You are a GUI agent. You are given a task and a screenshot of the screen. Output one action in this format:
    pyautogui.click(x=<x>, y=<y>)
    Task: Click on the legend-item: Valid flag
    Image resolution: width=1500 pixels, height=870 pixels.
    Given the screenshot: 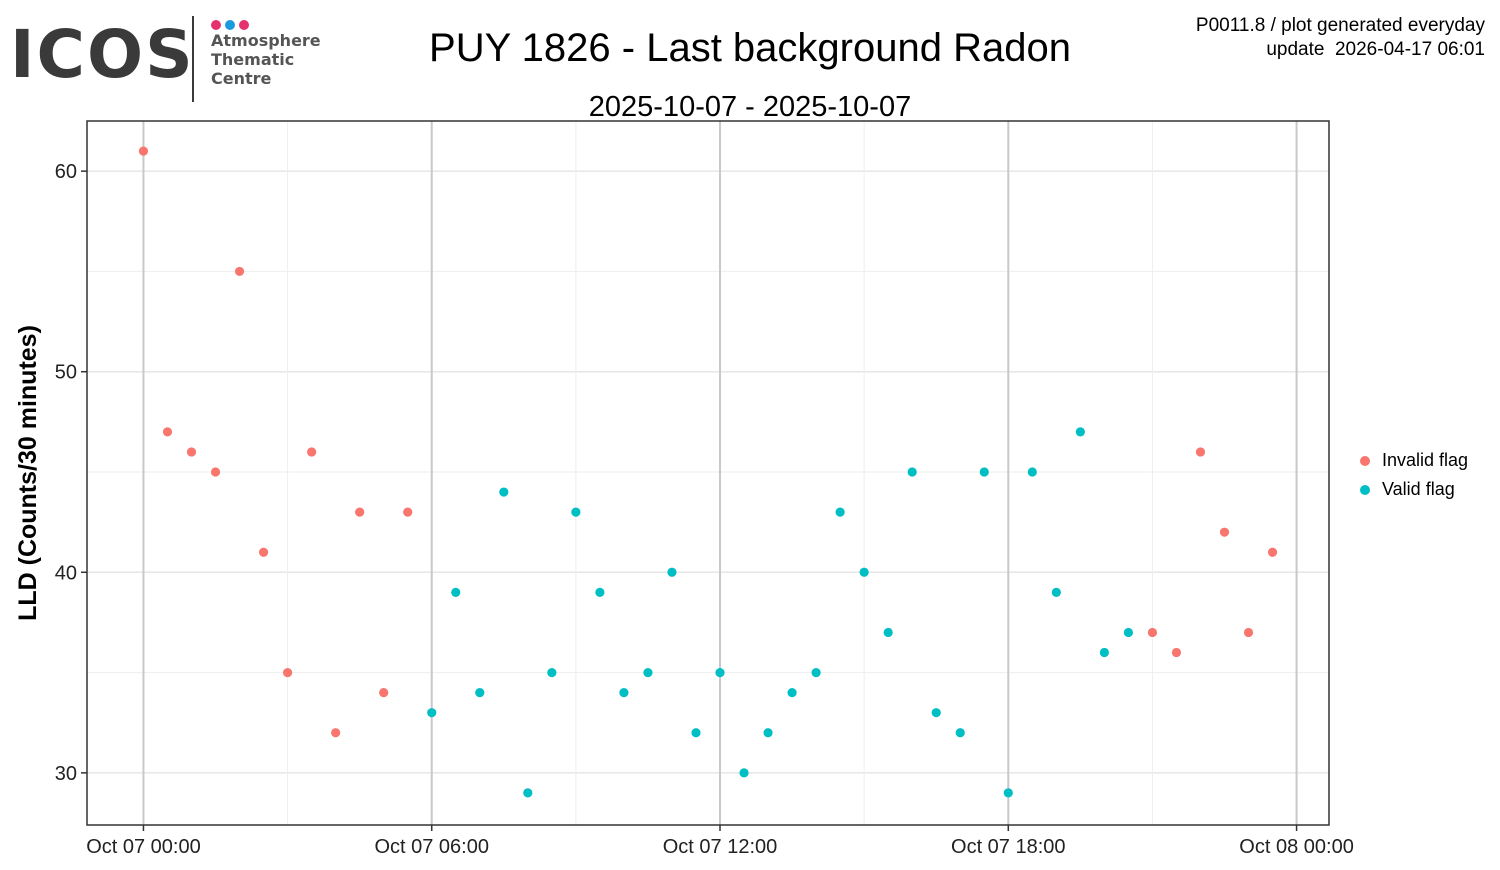 What is the action you would take?
    pyautogui.click(x=1414, y=489)
    